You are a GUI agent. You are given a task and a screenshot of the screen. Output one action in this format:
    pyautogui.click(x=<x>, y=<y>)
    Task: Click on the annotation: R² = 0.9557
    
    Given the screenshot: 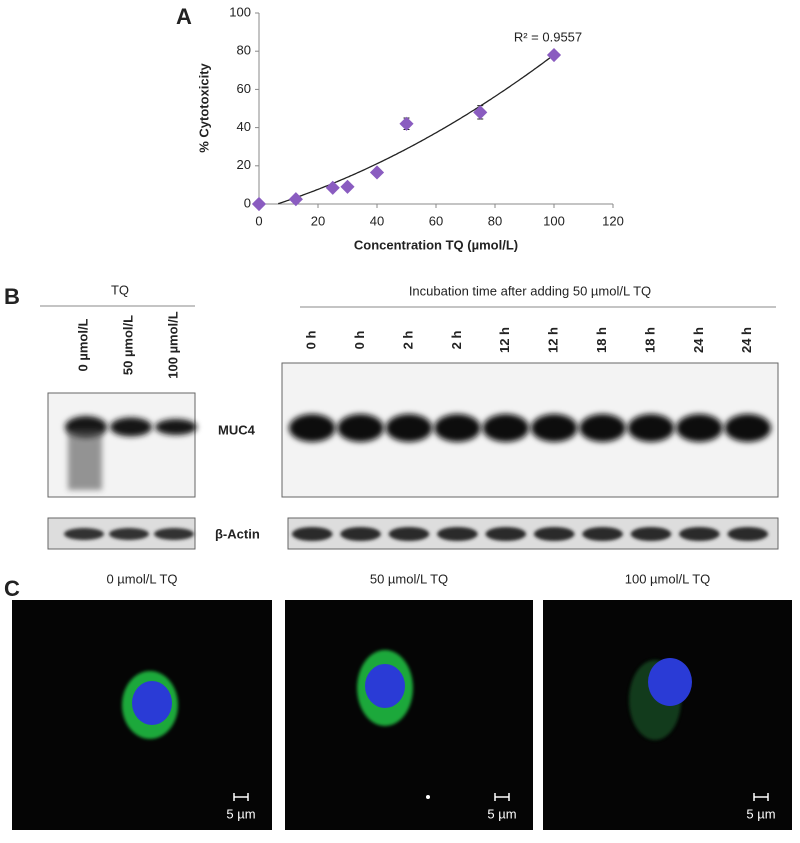 What is the action you would take?
    pyautogui.click(x=548, y=36)
    